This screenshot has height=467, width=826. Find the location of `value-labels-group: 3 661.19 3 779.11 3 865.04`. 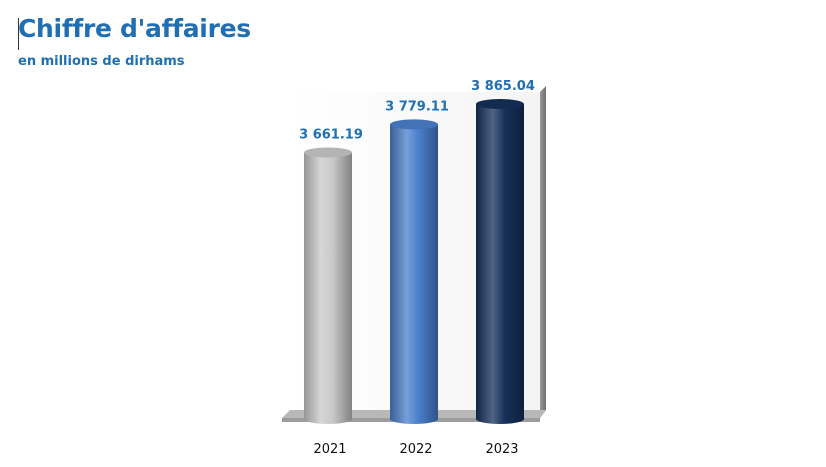

value-labels-group: 3 661.19 3 779.11 3 865.04 is located at coordinates (417, 110).